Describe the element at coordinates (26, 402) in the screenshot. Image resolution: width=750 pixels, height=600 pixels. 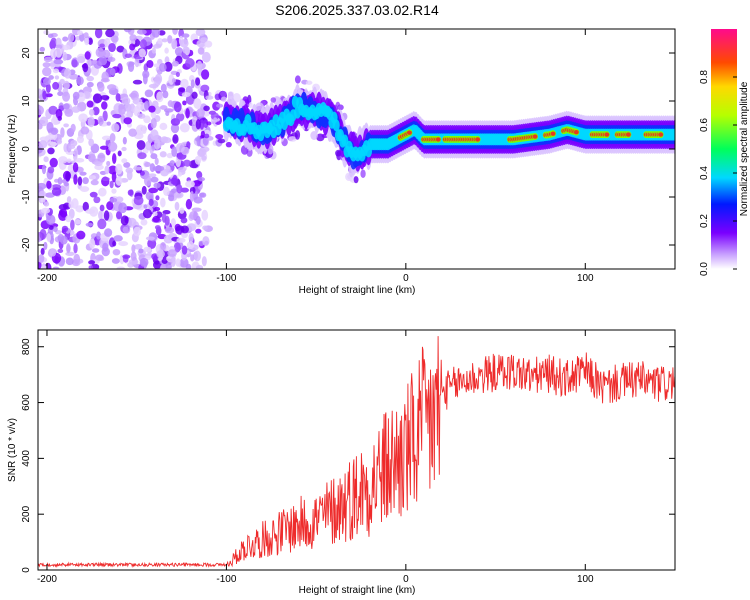
I see `snr-y-tick-label: 600` at that location.